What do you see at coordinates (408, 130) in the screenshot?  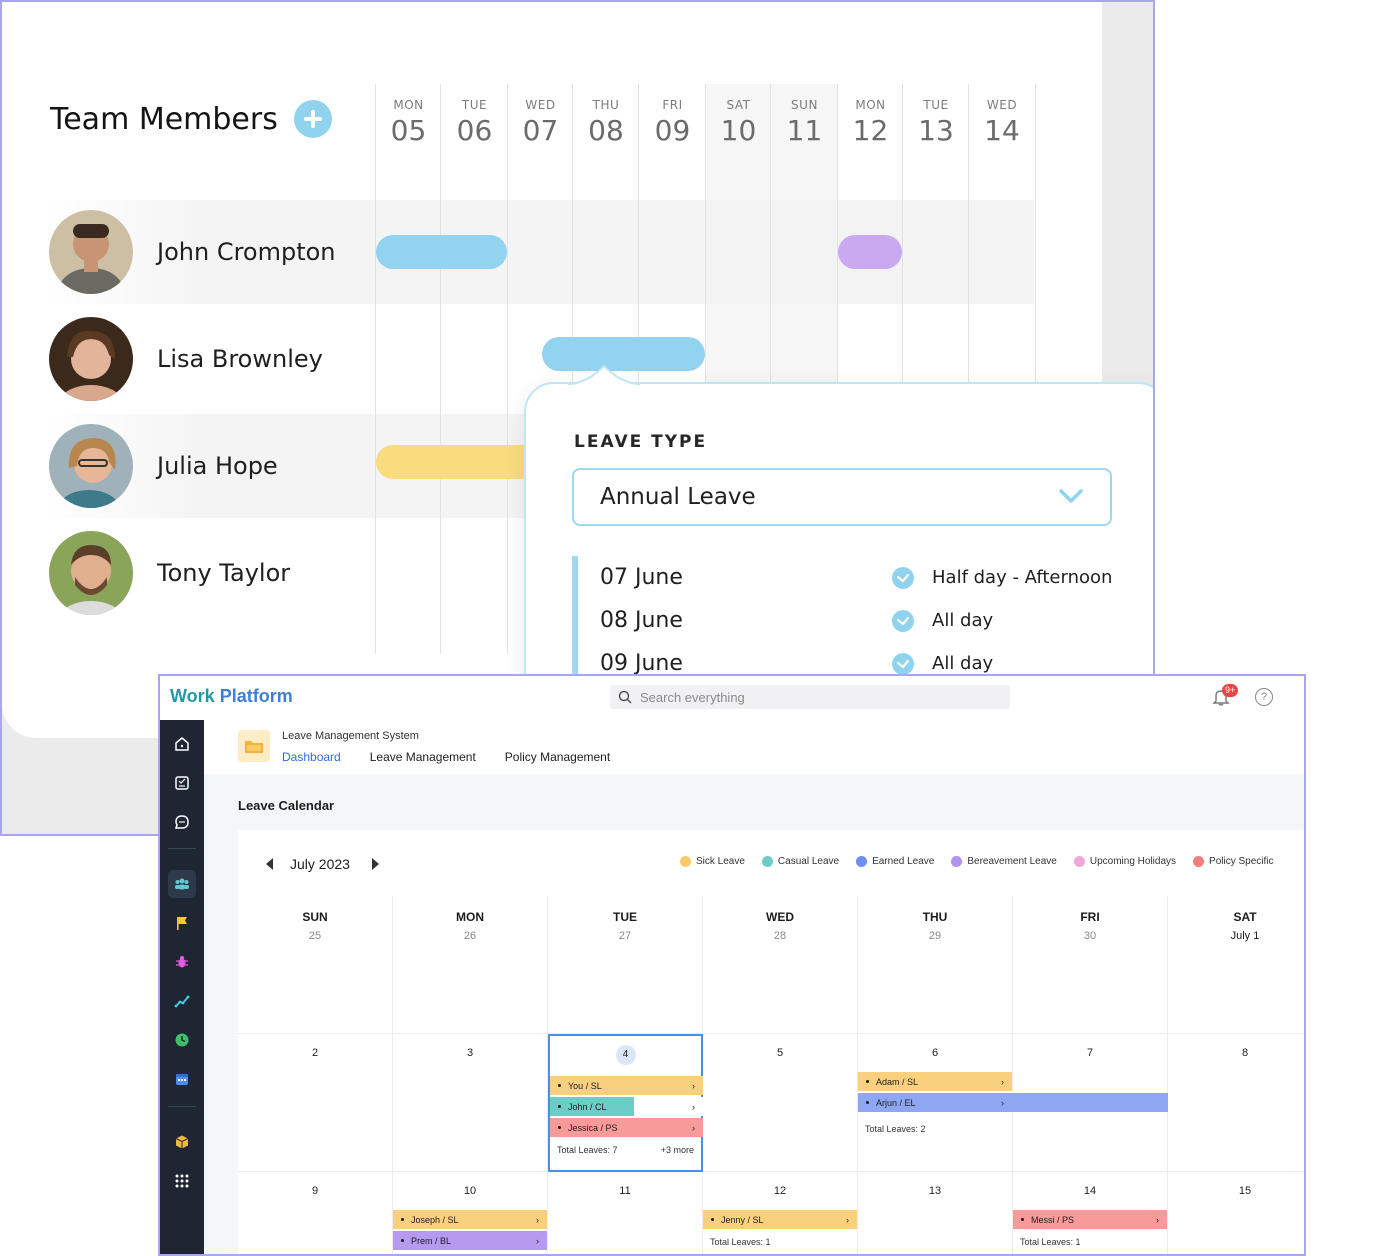 I see `day-number: 05` at bounding box center [408, 130].